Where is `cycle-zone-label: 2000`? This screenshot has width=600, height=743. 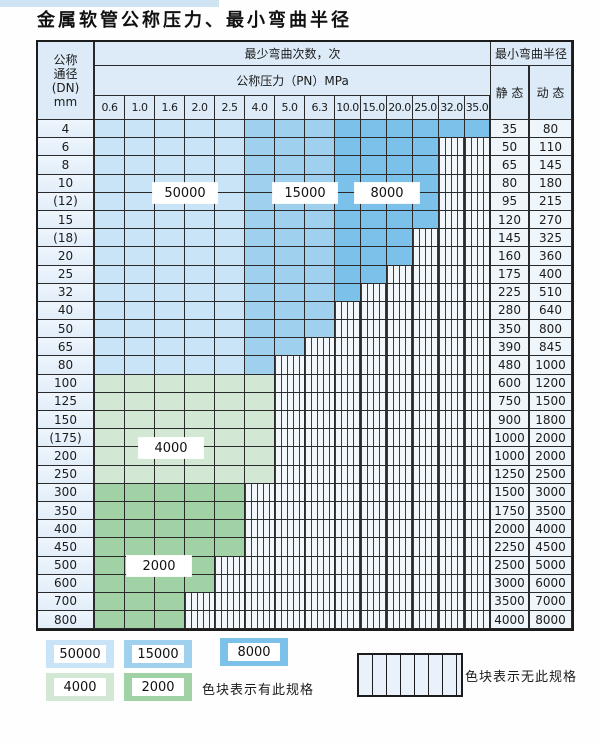 cycle-zone-label: 2000 is located at coordinates (159, 566).